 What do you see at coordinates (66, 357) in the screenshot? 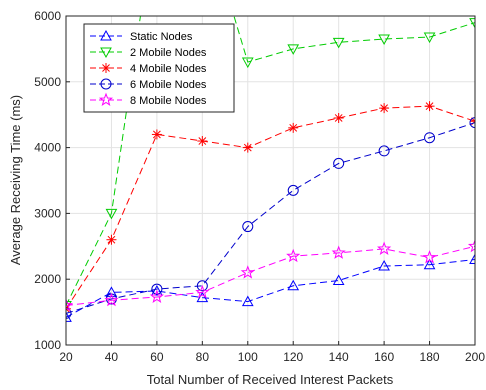
I see `x-tick-label: 20` at bounding box center [66, 357].